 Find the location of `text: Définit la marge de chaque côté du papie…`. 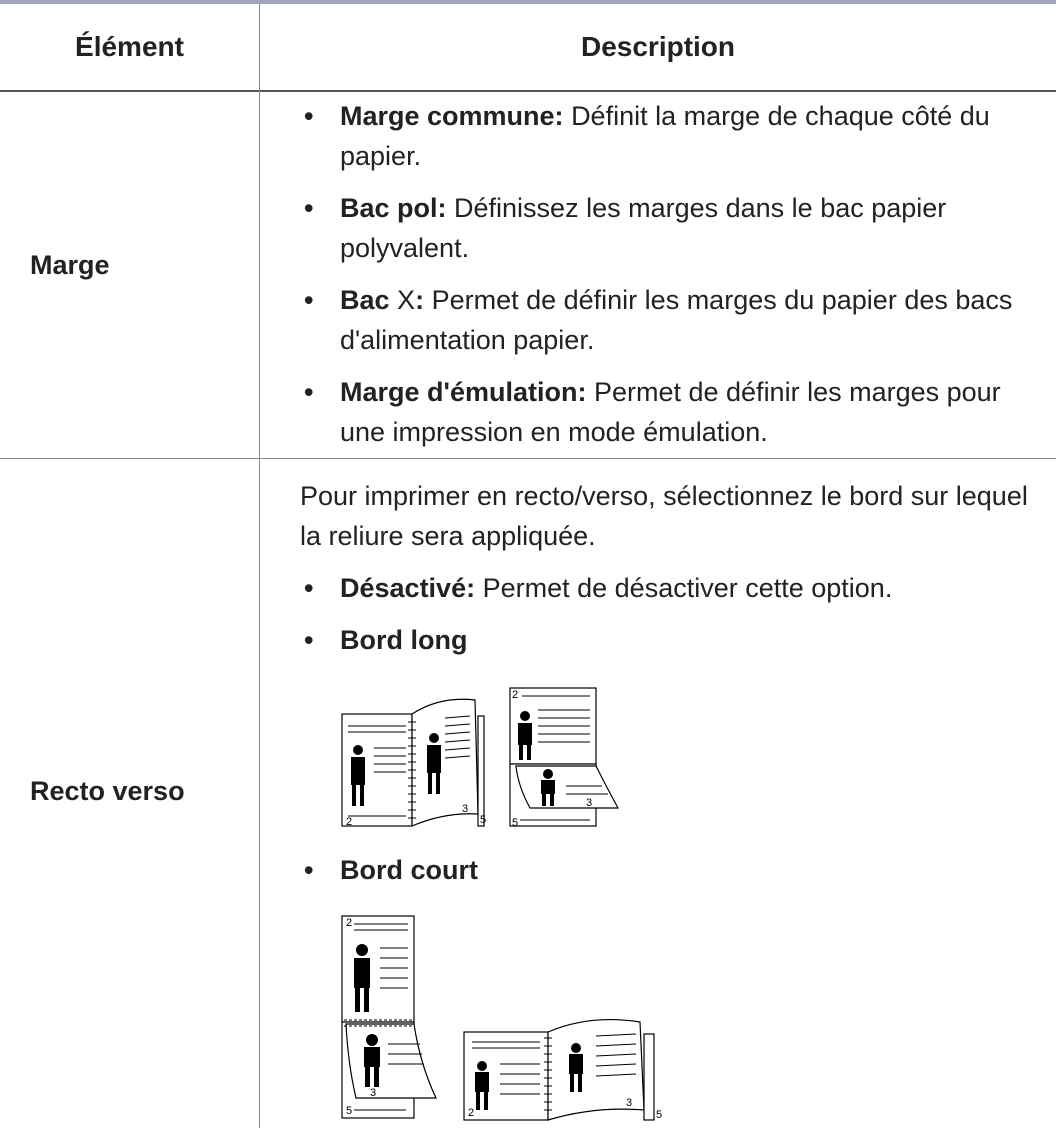

text: Définit la marge de chaque côté du papie… is located at coordinates (665, 136).